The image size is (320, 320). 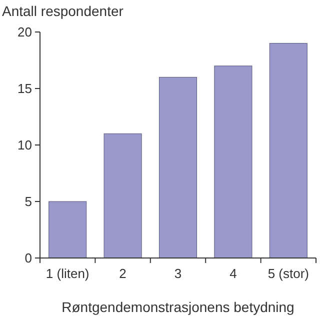 I want to click on x-tick-label: 4, so click(x=233, y=273).